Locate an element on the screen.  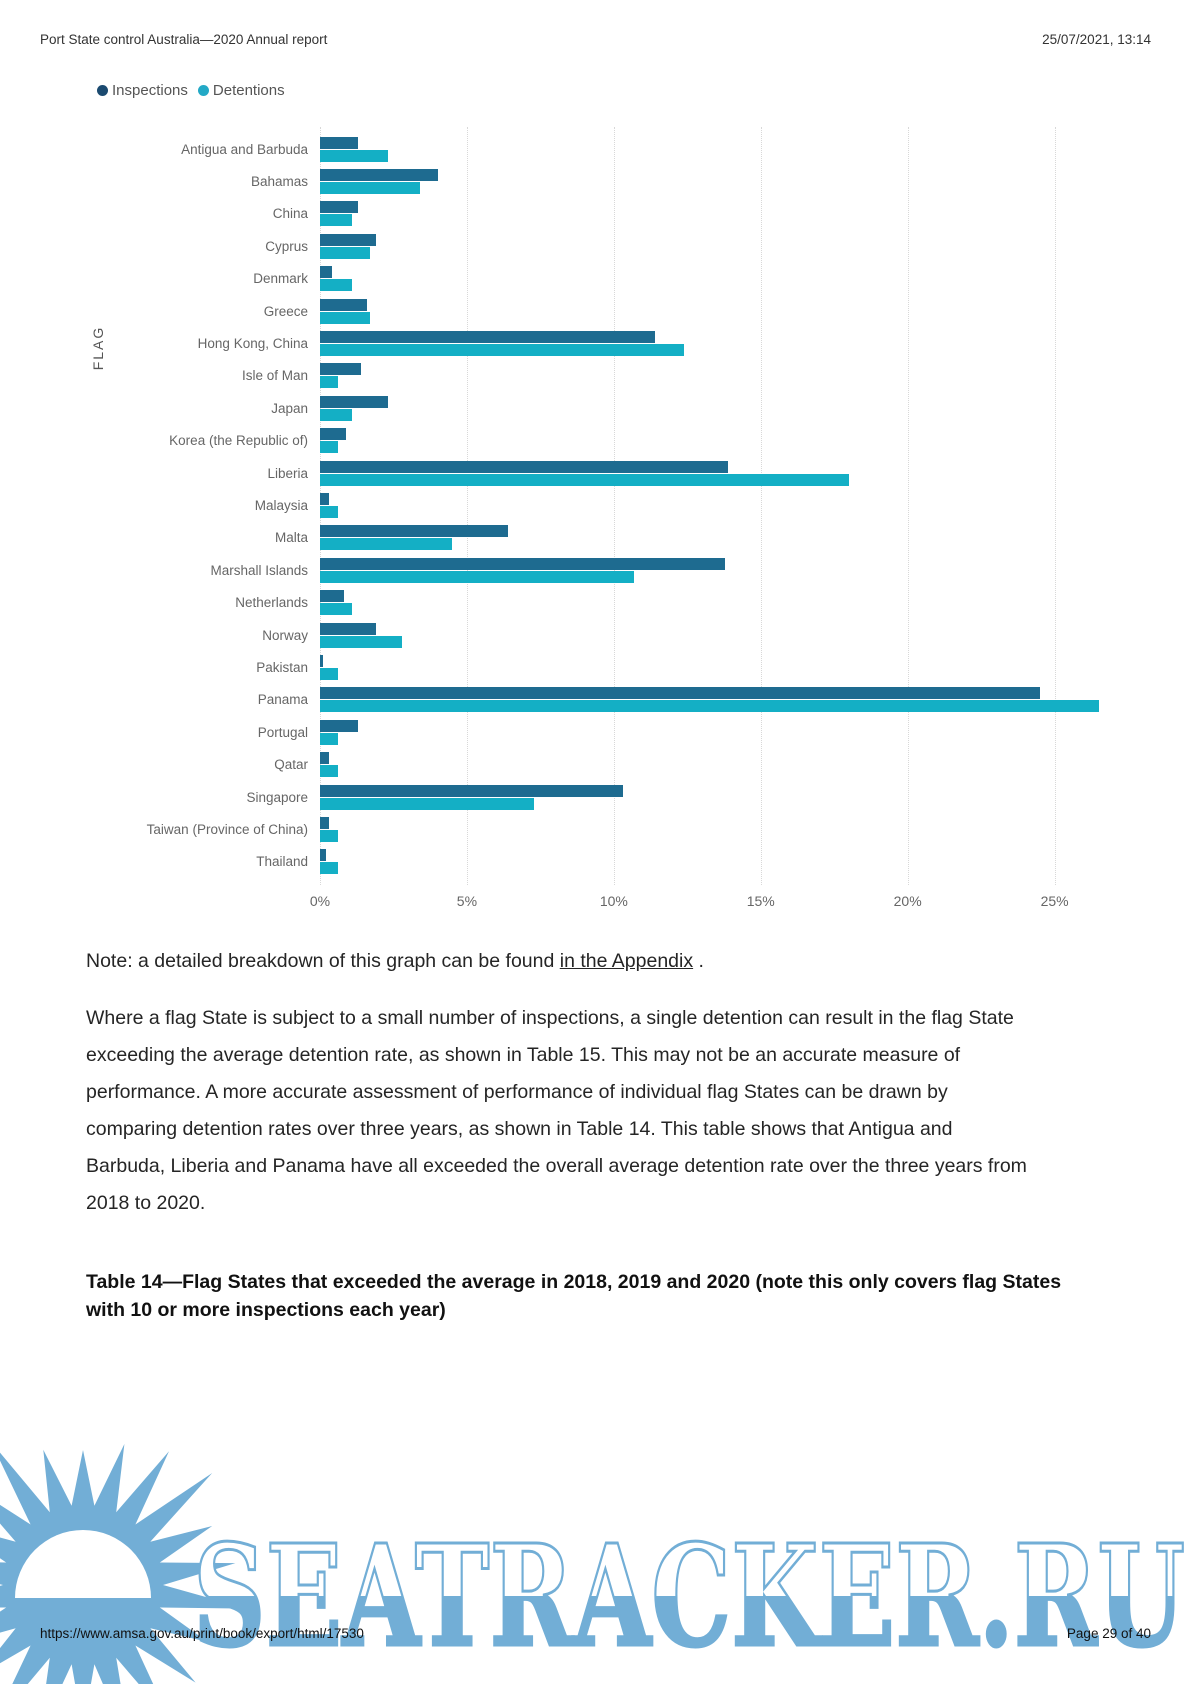
chart-row: Liberia is located at coordinates (560, 473).